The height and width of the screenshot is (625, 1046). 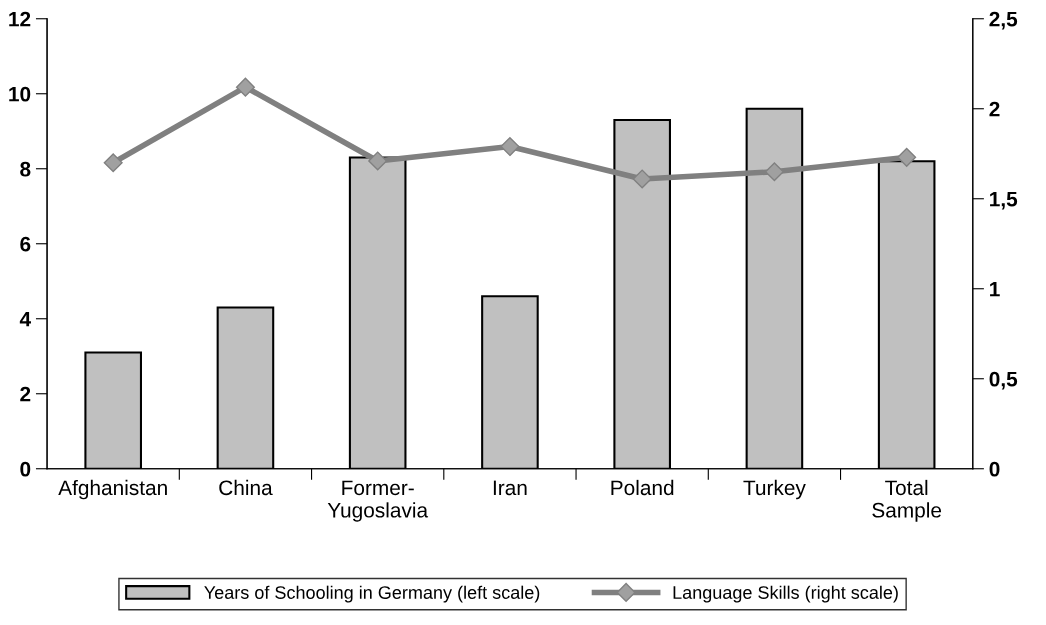 What do you see at coordinates (25, 319) in the screenshot?
I see `y-tick-label: 4` at bounding box center [25, 319].